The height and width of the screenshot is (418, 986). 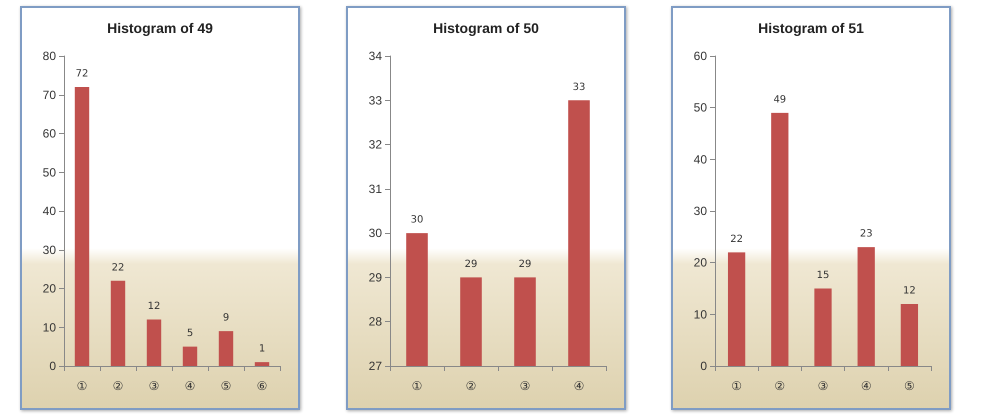 What do you see at coordinates (375, 366) in the screenshot?
I see `y-tick-label: 27` at bounding box center [375, 366].